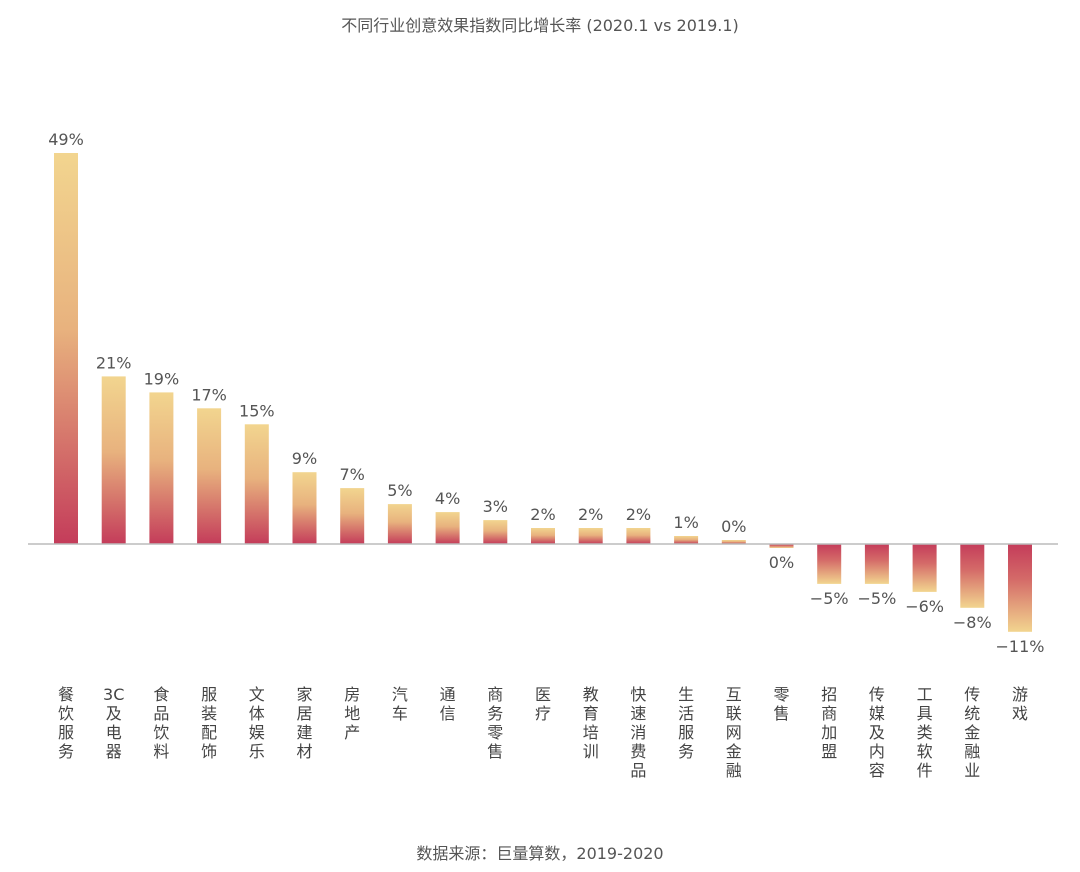 This screenshot has width=1080, height=872. Describe the element at coordinates (304, 458) in the screenshot. I see `value-label-5: 9%` at that location.